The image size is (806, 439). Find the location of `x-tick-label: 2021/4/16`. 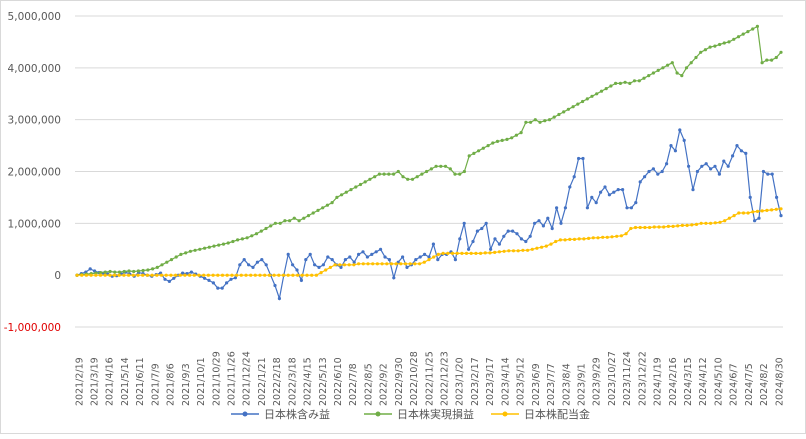

x-tick-label: 2021/4/16 is located at coordinates (110, 381).